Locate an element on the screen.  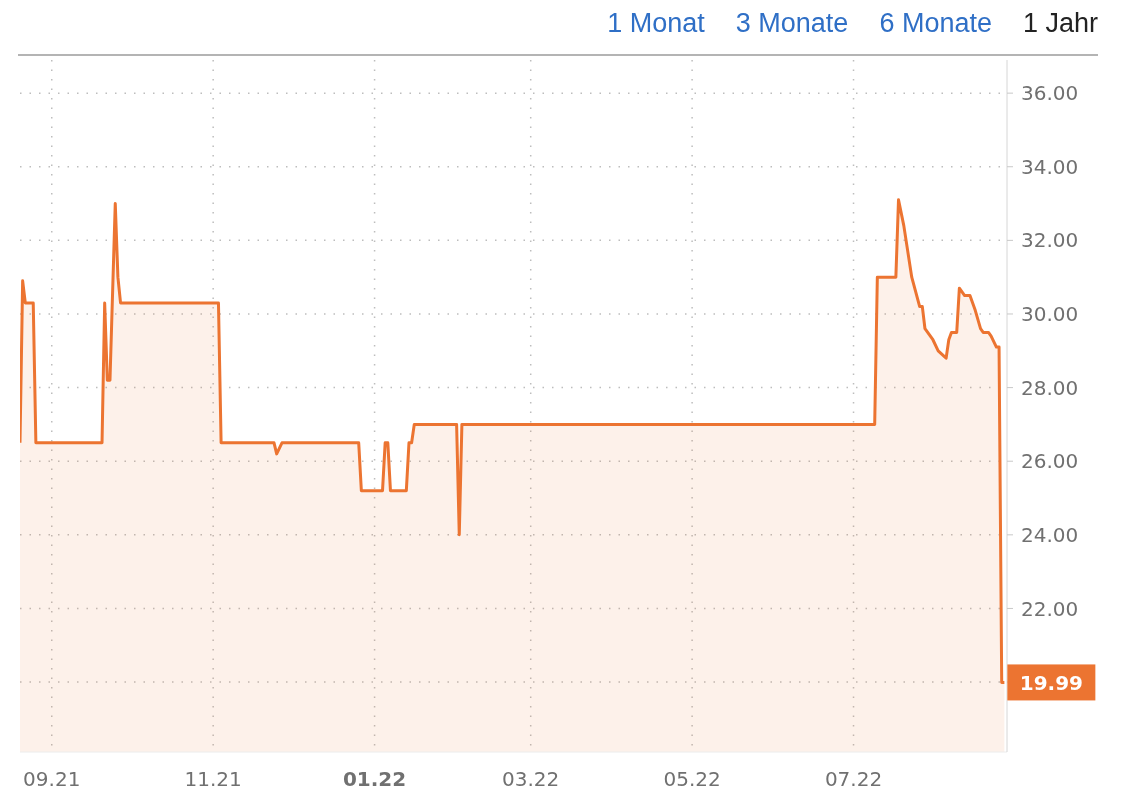
y-tick-label: 32.00 is located at coordinates (1050, 240).